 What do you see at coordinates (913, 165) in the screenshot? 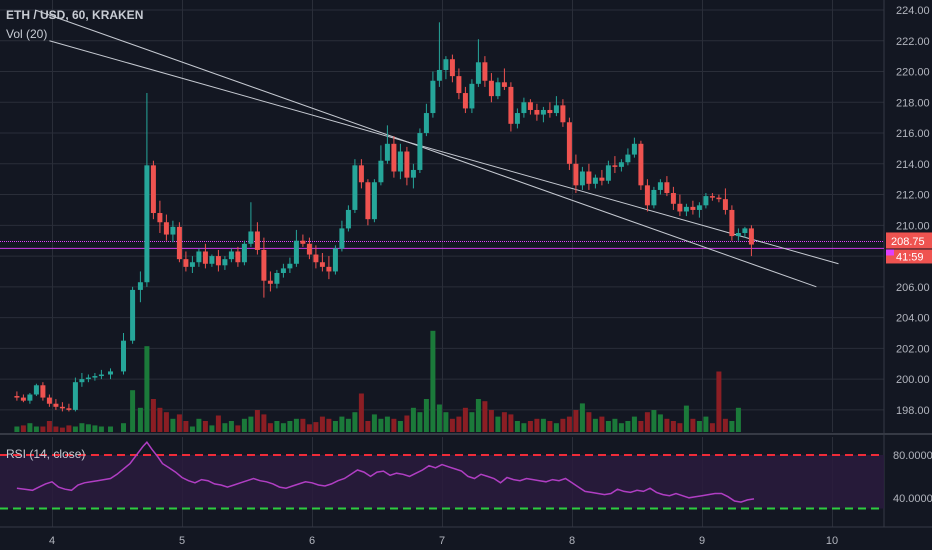
I see `price-tick-label: 214.00` at bounding box center [913, 165].